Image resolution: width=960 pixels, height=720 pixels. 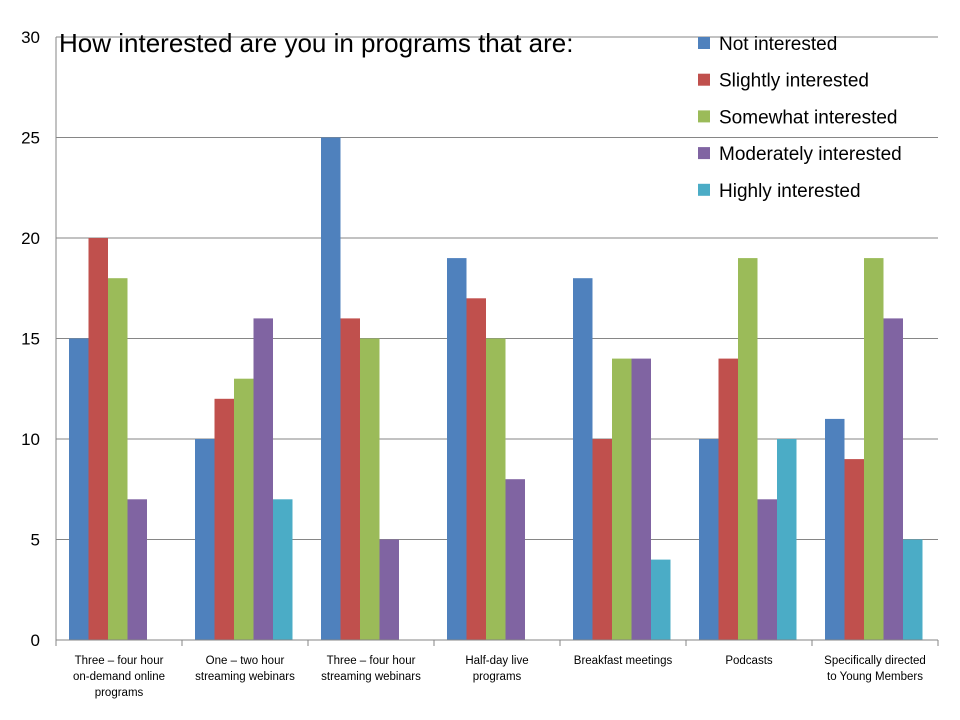 I want to click on legend-label: Slightly interested, so click(x=794, y=81).